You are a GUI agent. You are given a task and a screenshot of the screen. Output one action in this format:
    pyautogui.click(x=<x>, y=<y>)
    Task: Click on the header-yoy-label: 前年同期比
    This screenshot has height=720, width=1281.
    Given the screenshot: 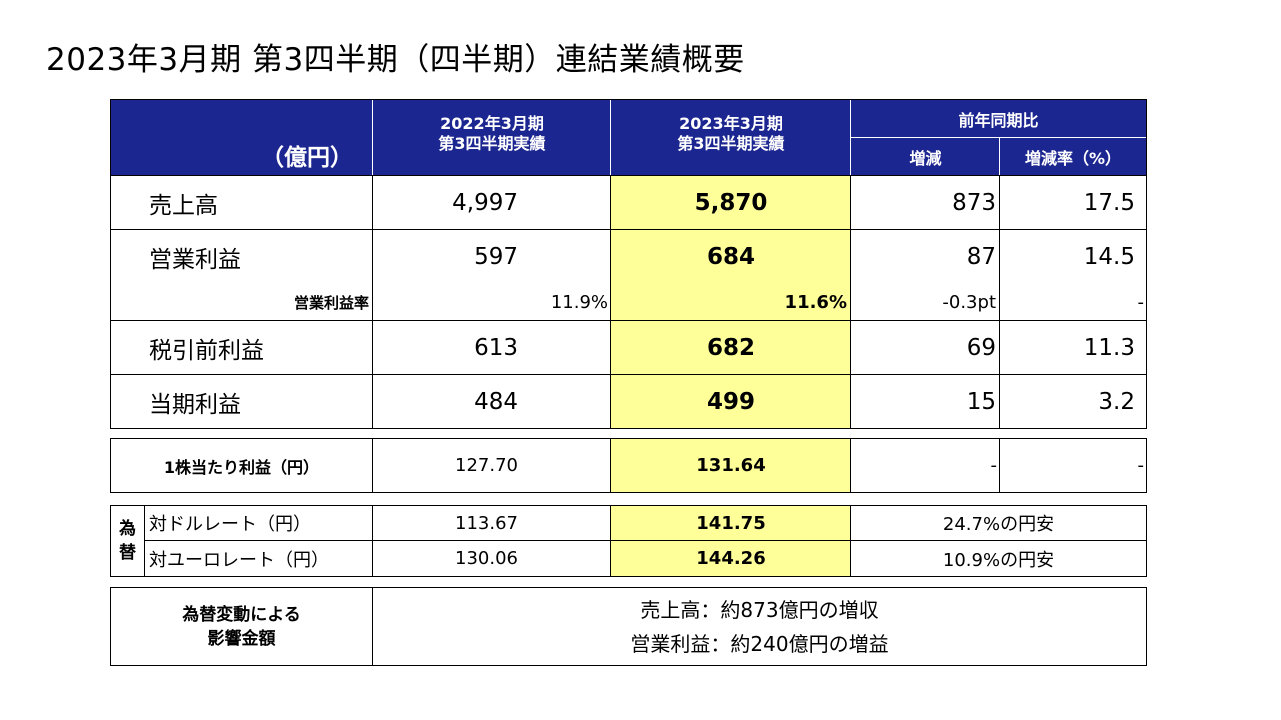 What is the action you would take?
    pyautogui.click(x=998, y=120)
    